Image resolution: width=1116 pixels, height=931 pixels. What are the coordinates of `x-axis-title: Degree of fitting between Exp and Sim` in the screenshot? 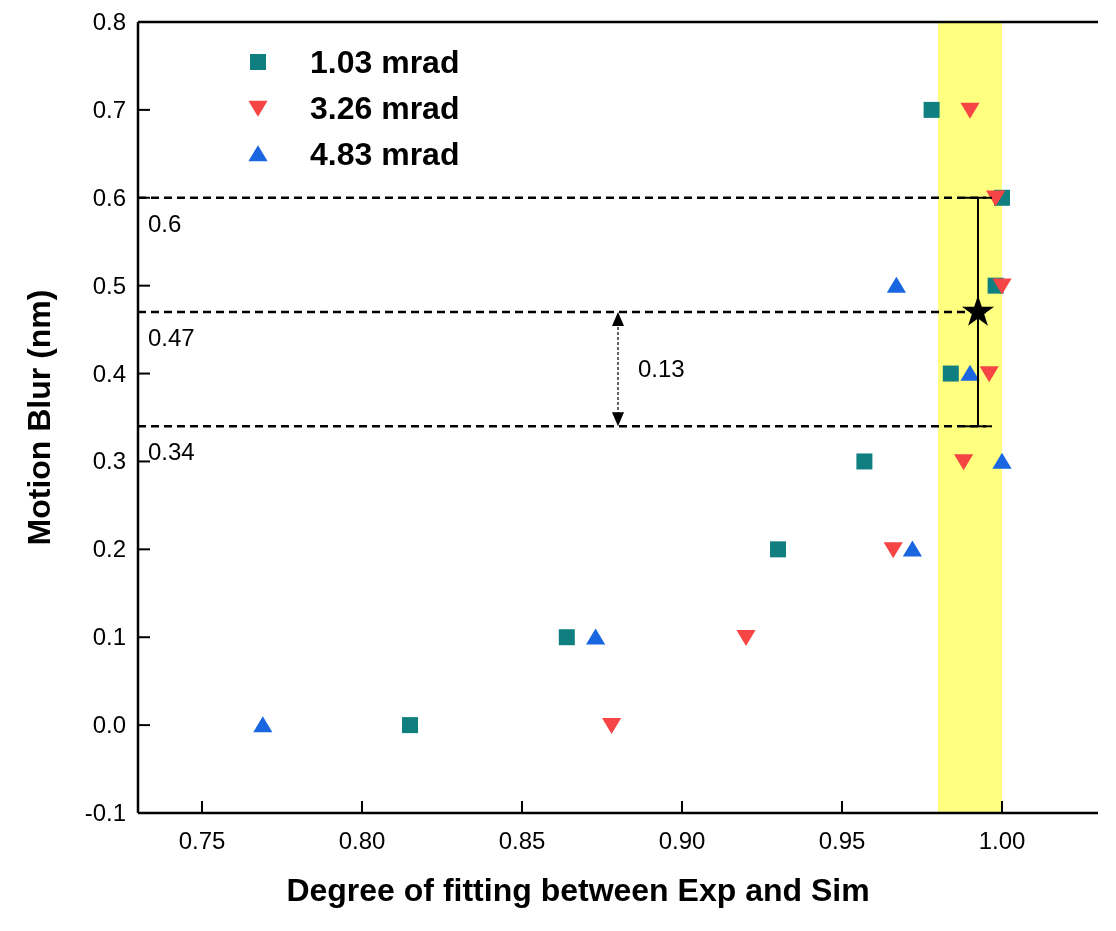 It's located at (578, 890).